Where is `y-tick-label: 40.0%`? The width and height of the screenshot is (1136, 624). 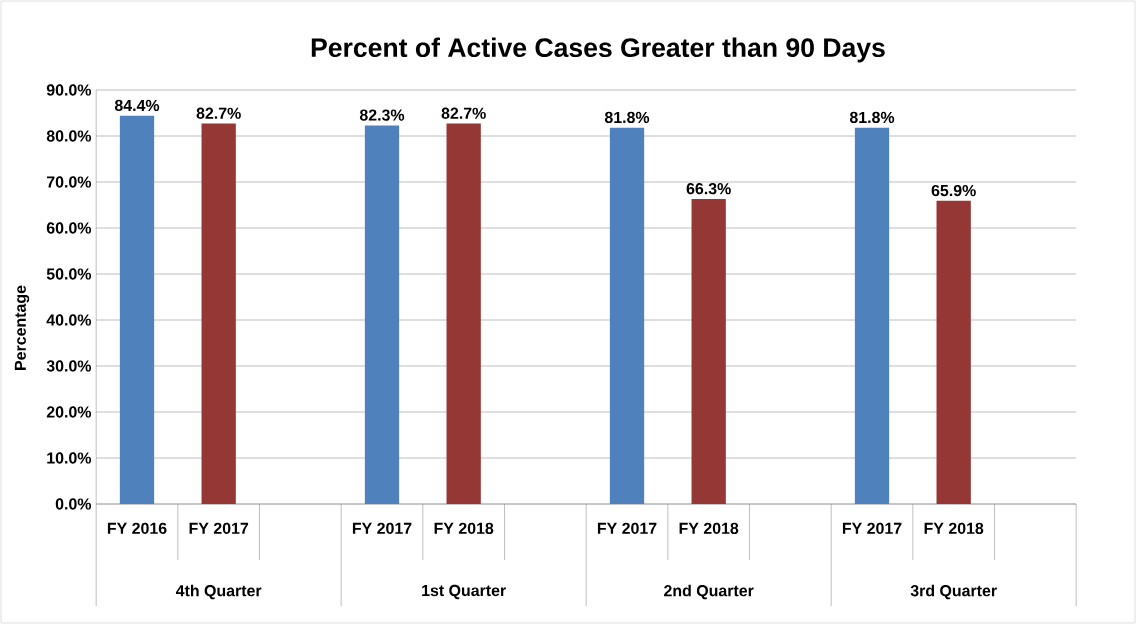 y-tick-label: 40.0% is located at coordinates (69, 320).